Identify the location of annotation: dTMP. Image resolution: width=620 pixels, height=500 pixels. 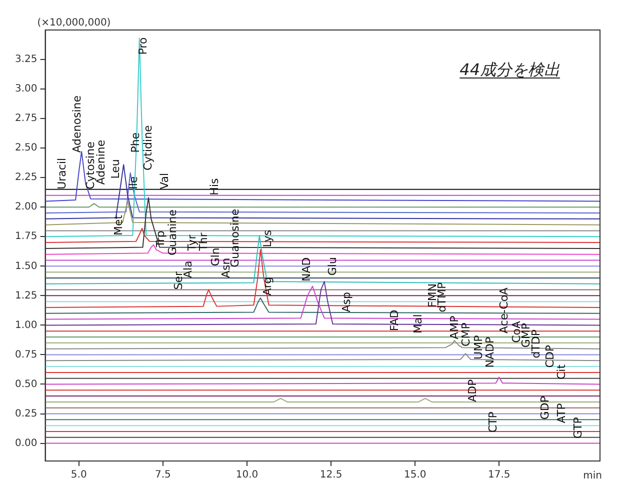
(442, 297).